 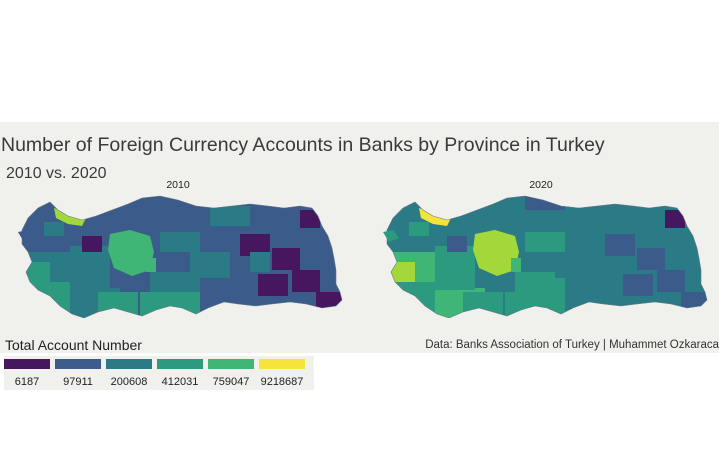 What do you see at coordinates (541, 185) in the screenshot?
I see `facet-label-2020: 2020` at bounding box center [541, 185].